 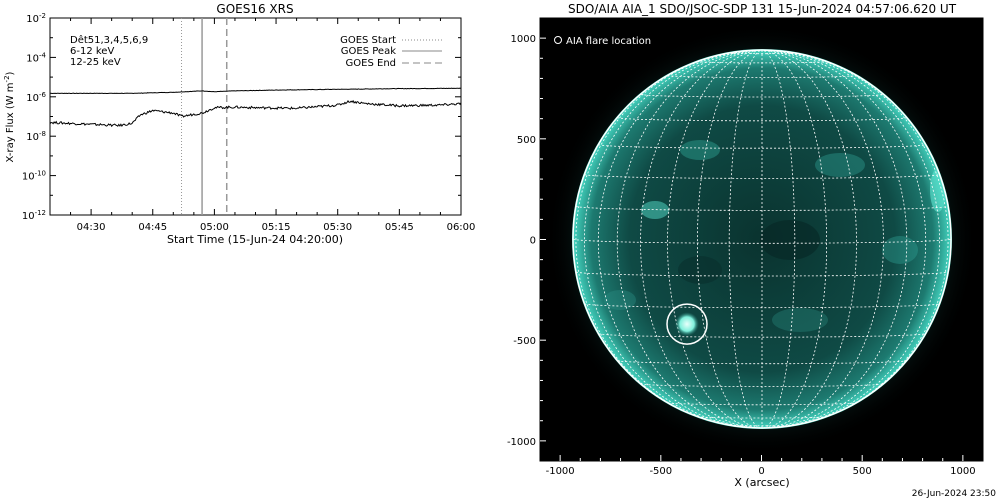 What do you see at coordinates (558, 40) in the screenshot?
I see `legend-flare-marker` at bounding box center [558, 40].